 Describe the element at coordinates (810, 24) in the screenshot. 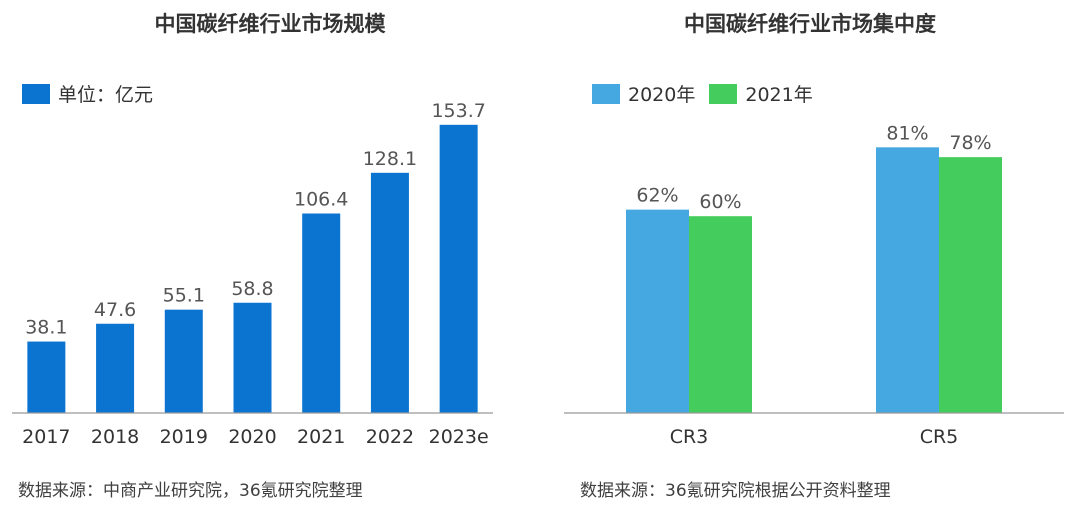

I see `chart-title: 中国碳纤维行业市场集中度` at that location.